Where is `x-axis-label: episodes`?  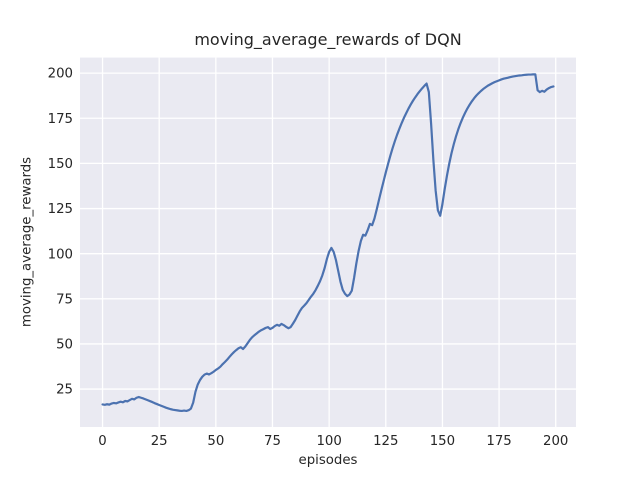
x-axis-label: episodes is located at coordinates (328, 460).